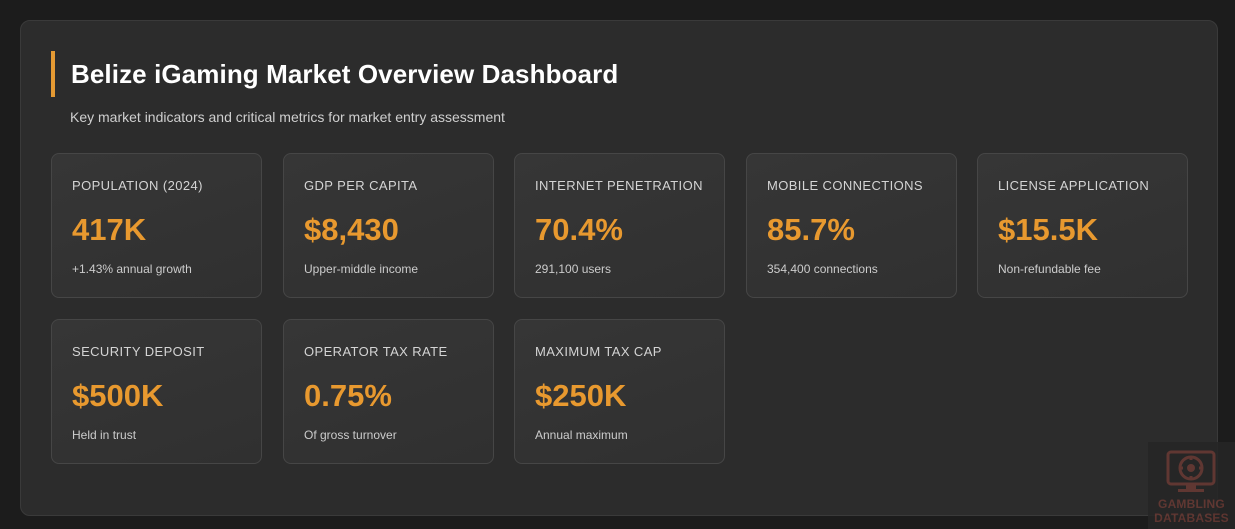 The height and width of the screenshot is (529, 1235). I want to click on metric-note: 354,400 connections, so click(822, 269).